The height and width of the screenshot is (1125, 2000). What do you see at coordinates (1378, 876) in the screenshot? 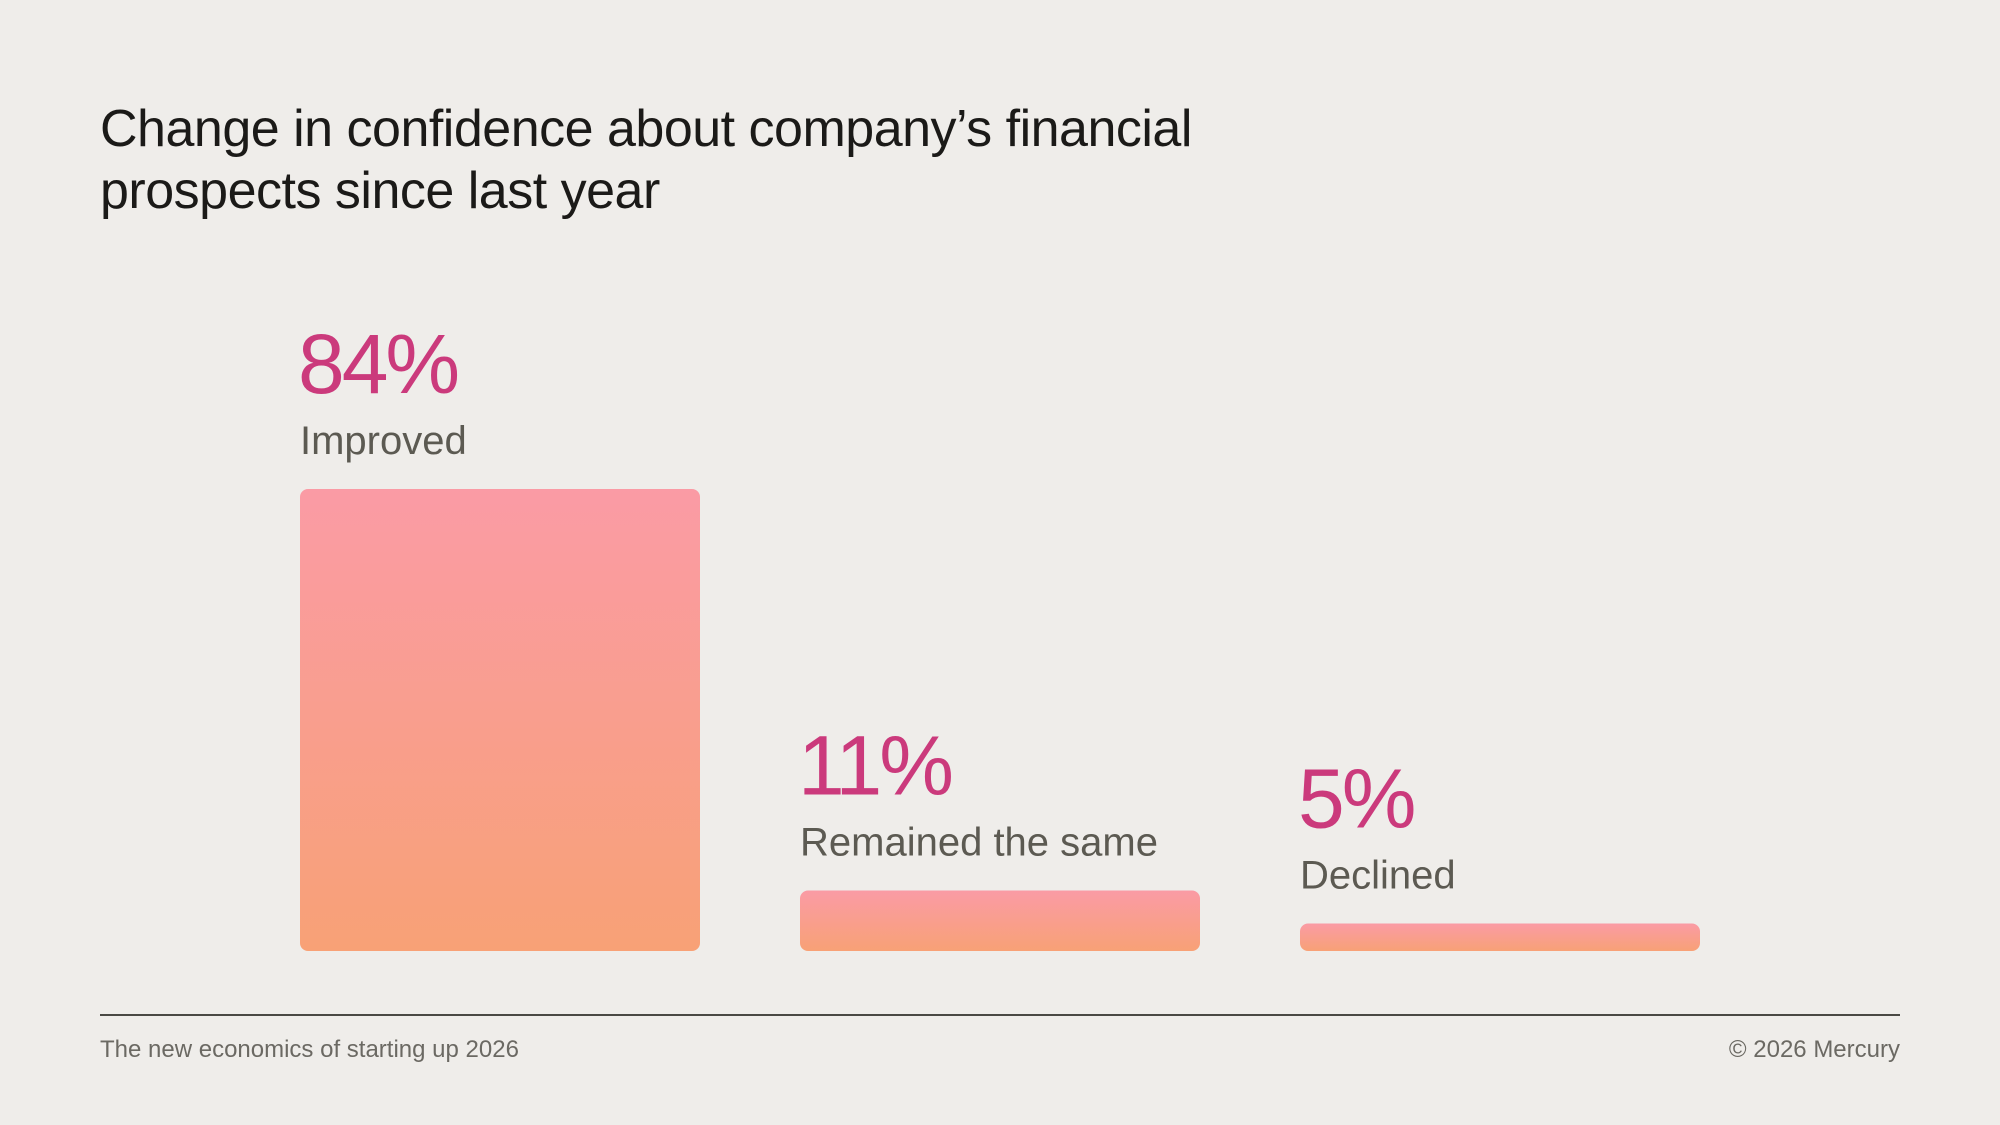
I see `category-label-declined: Declined` at bounding box center [1378, 876].